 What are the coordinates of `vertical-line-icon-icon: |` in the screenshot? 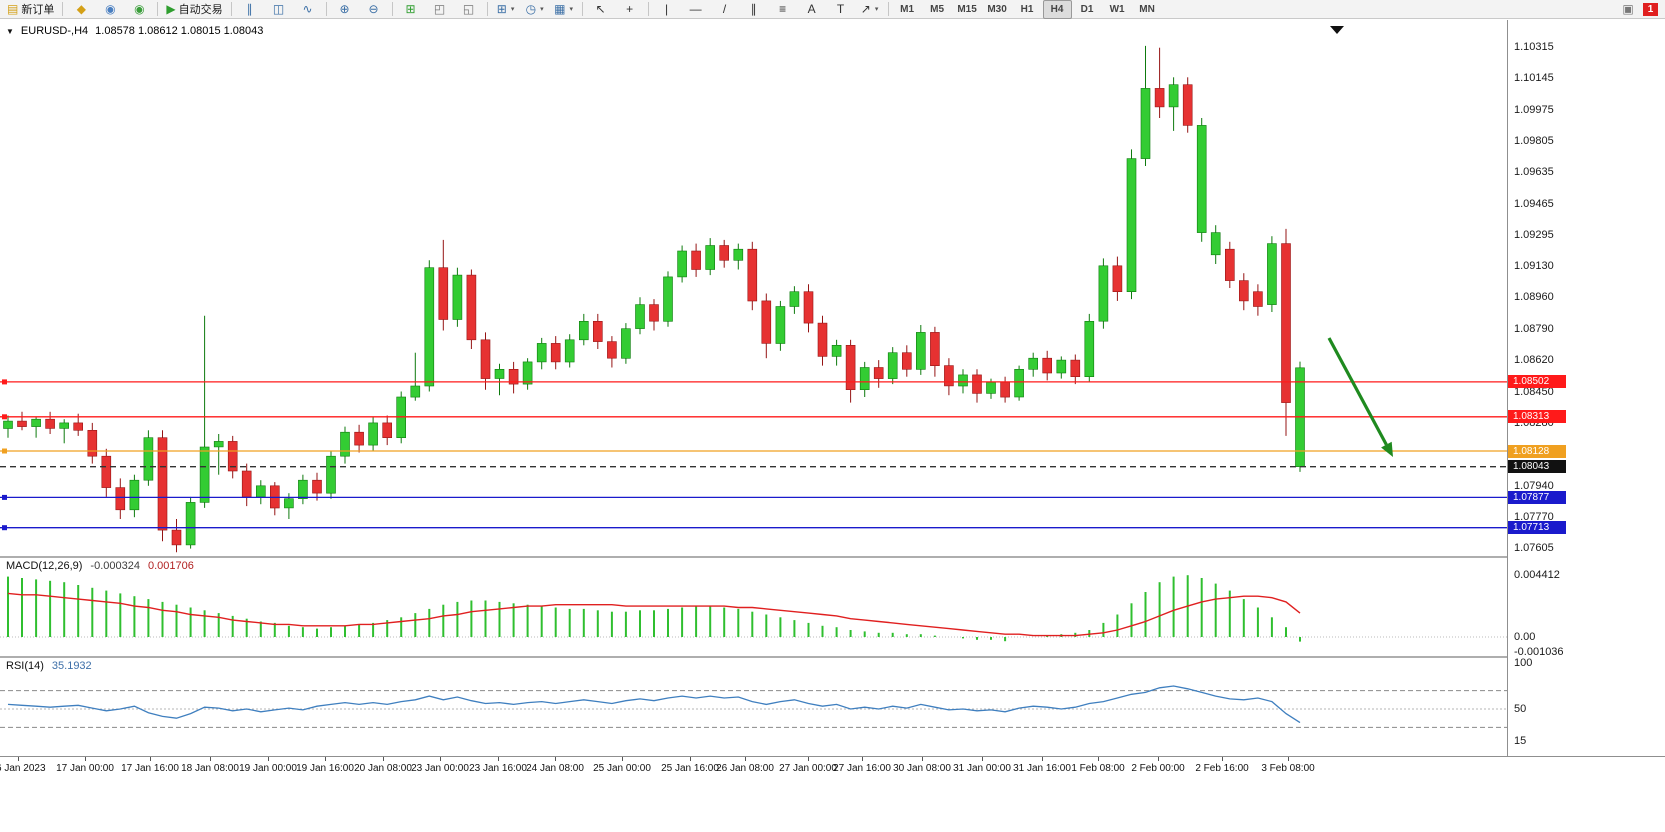 It's located at (667, 9).